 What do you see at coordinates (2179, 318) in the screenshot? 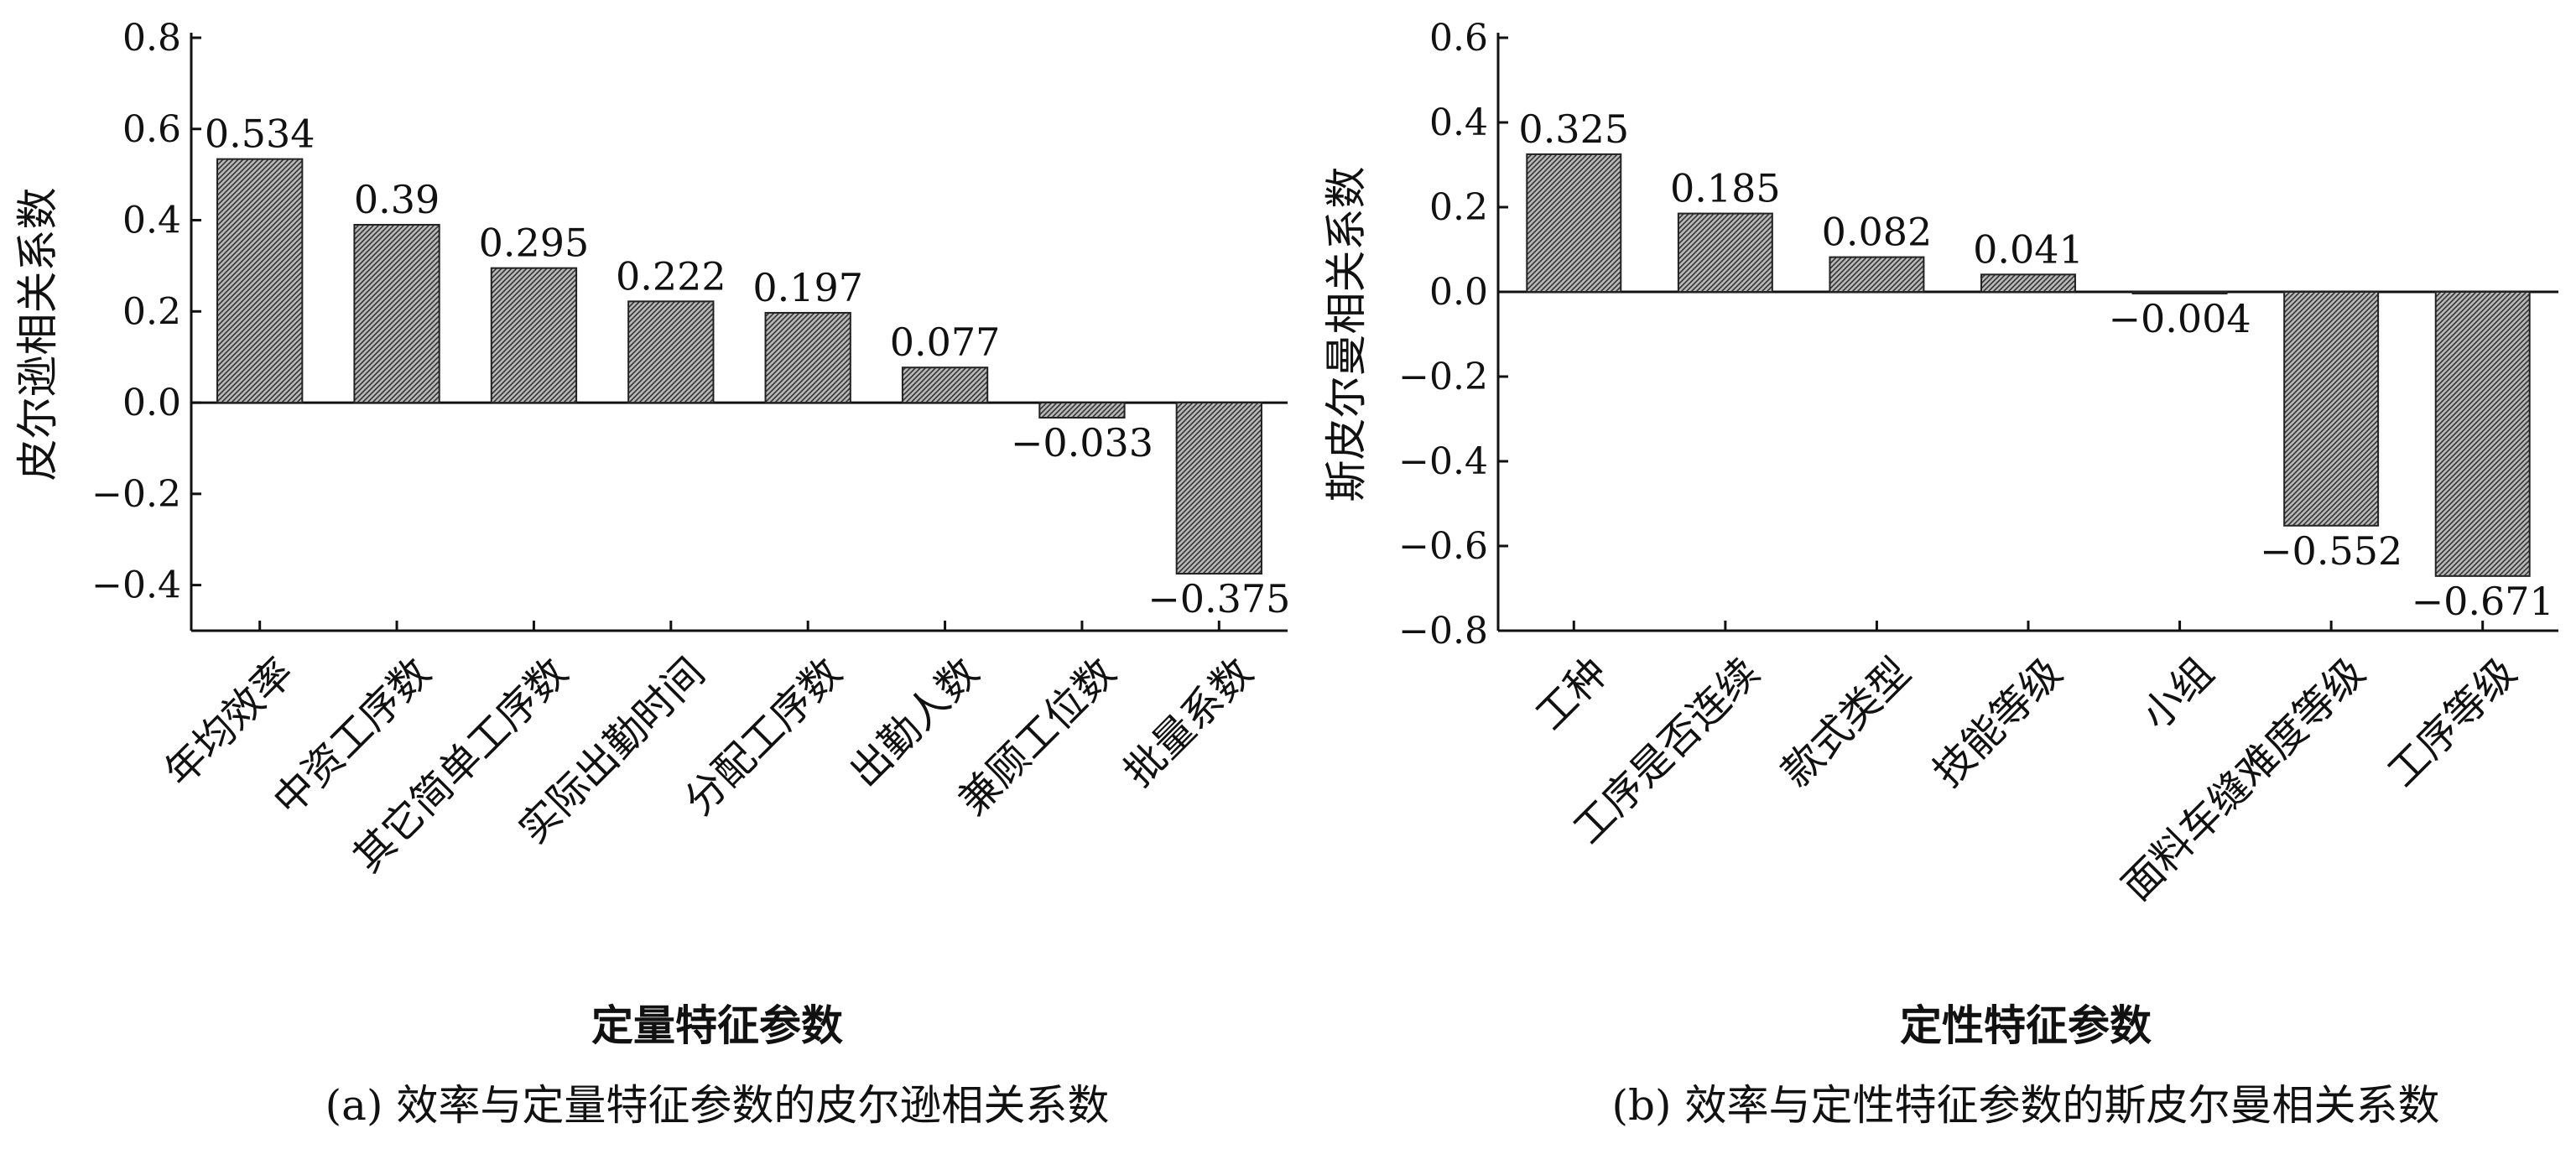
I see `b-data-label-5: −0.004` at bounding box center [2179, 318].